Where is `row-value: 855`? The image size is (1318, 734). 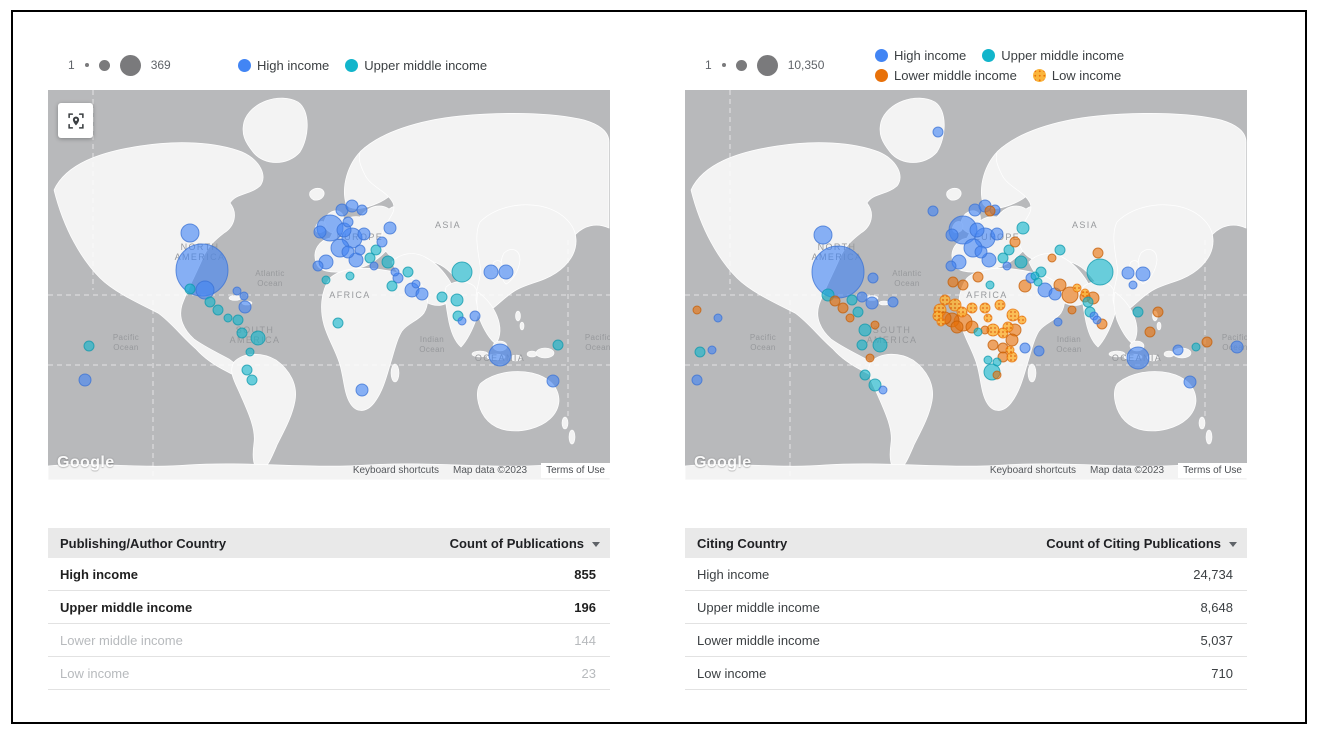 row-value: 855 is located at coordinates (469, 574).